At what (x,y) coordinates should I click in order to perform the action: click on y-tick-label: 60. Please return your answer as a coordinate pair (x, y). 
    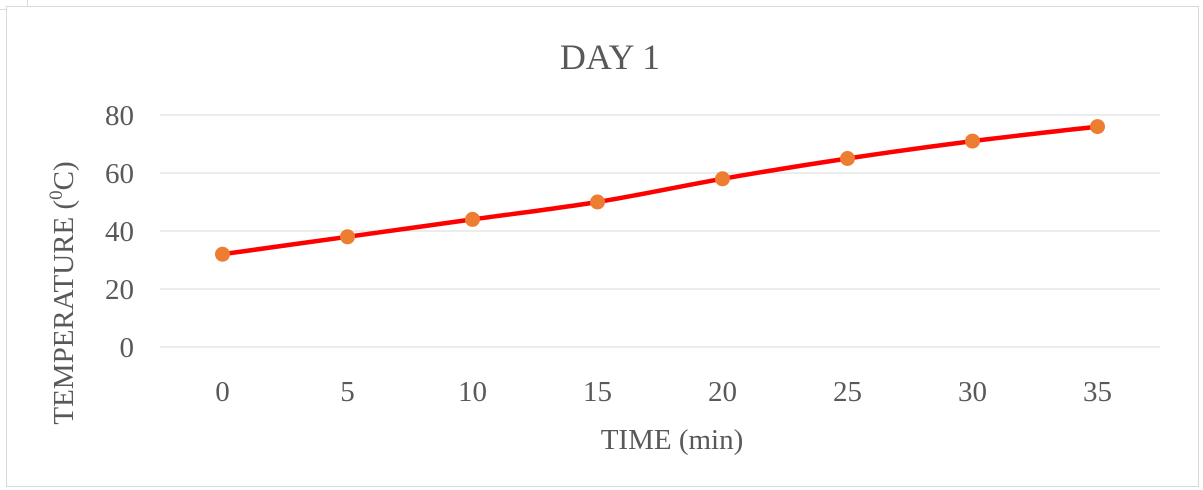
    Looking at the image, I should click on (119, 174).